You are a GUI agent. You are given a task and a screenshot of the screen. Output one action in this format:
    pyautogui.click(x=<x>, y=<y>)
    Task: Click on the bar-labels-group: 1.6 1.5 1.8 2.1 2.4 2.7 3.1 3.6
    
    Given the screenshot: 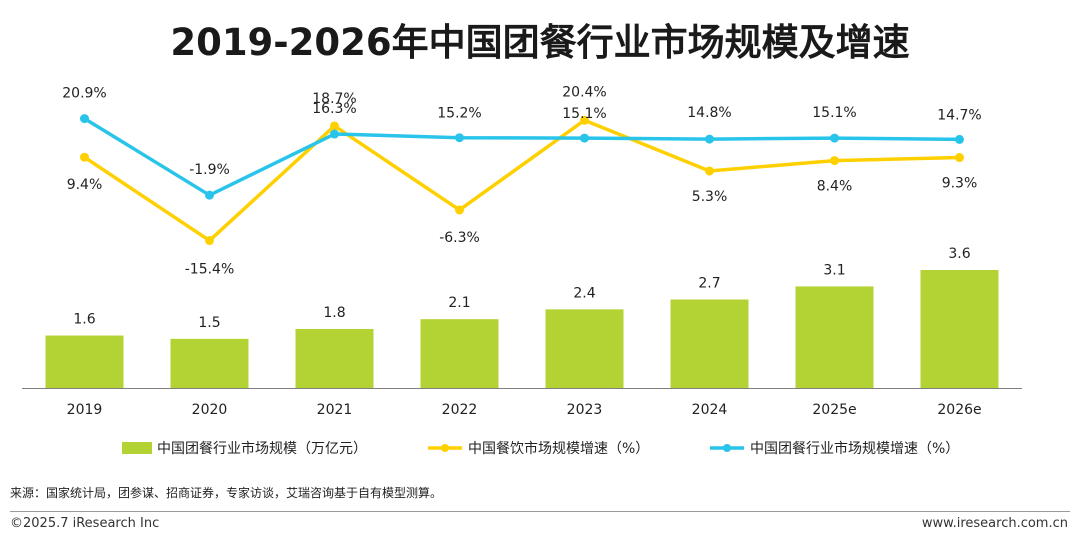 What is the action you would take?
    pyautogui.click(x=521, y=288)
    